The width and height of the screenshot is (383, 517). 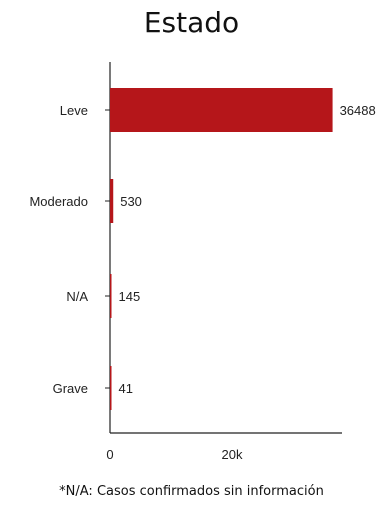 What do you see at coordinates (191, 491) in the screenshot?
I see `footnote: *N/A: Casos confirmados sin información` at bounding box center [191, 491].